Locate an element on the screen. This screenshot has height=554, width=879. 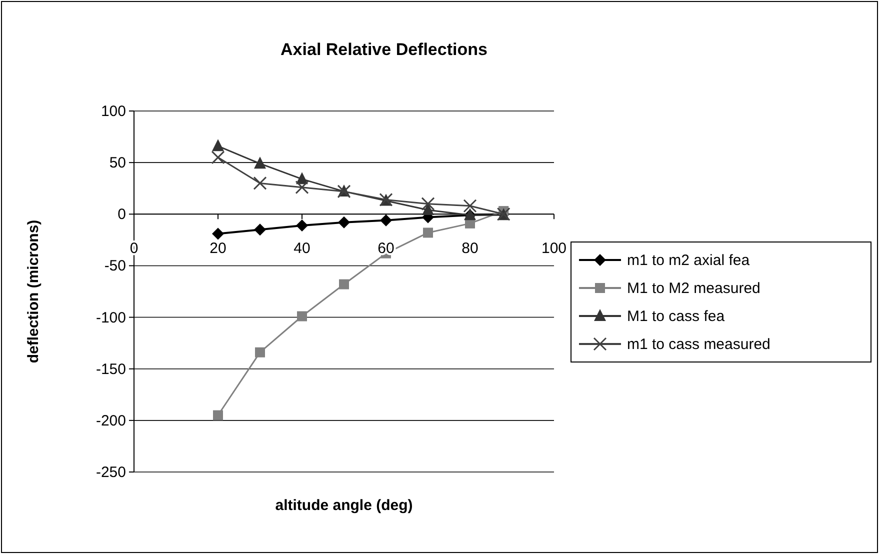
y-tick-label: -250 is located at coordinates (111, 472).